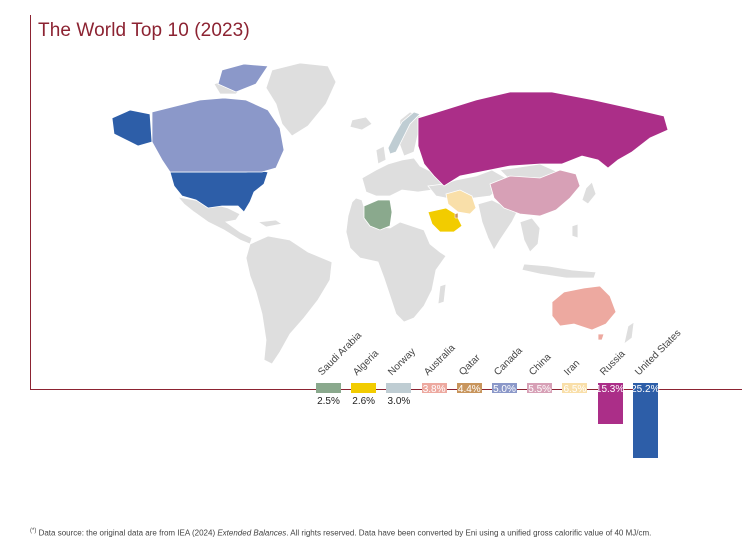 The height and width of the screenshot is (551, 752). I want to click on madagascar, so click(442, 294).